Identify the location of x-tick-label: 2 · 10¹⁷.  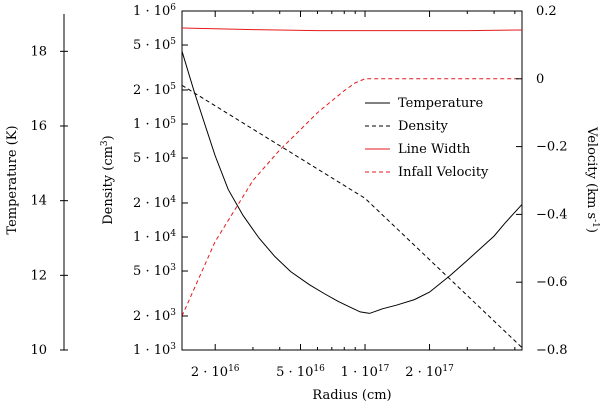
(429, 372).